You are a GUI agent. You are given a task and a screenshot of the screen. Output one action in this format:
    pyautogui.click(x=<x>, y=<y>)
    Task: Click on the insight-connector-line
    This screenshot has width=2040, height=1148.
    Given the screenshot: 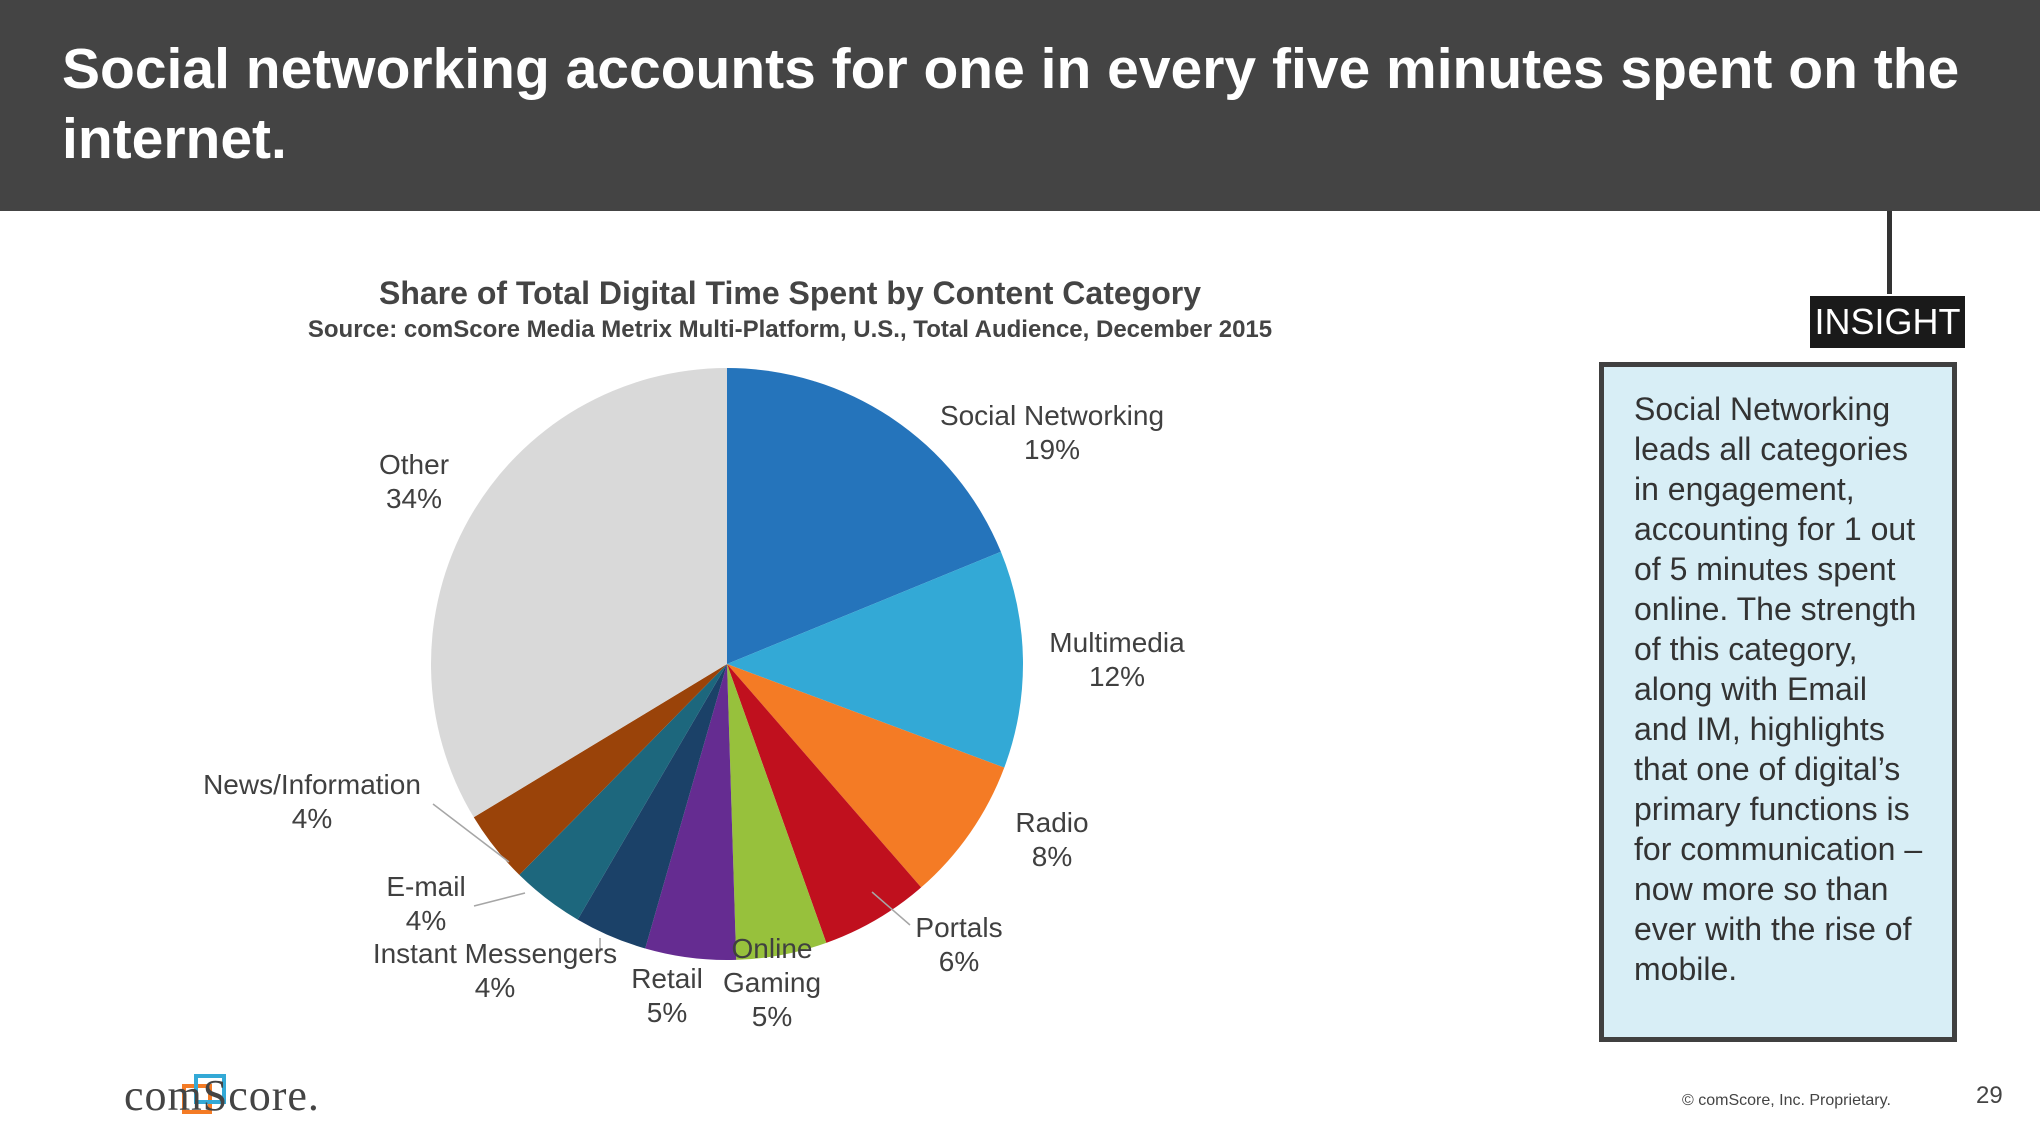 What is the action you would take?
    pyautogui.click(x=1889, y=252)
    